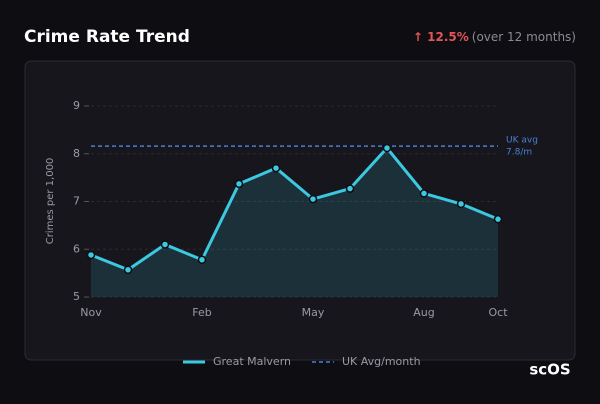 The width and height of the screenshot is (600, 404). Describe the element at coordinates (201, 312) in the screenshot. I see `x-tick-label: Feb` at that location.